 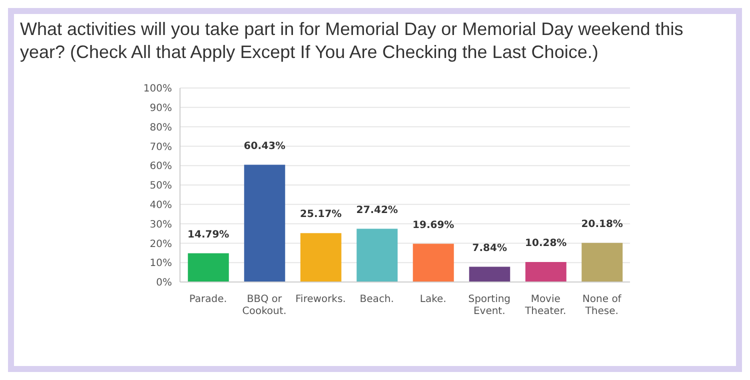 I want to click on data-label: 27.42%, so click(x=377, y=210).